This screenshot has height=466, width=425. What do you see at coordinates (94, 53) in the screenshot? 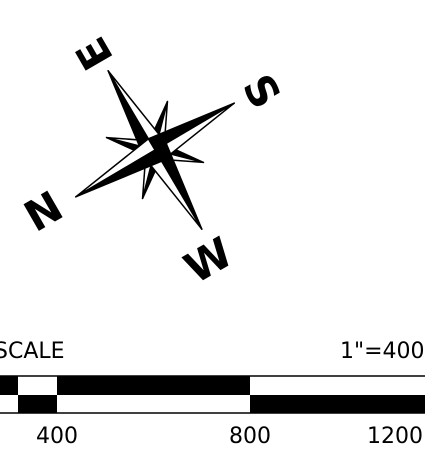
I see `east-label: E` at bounding box center [94, 53].